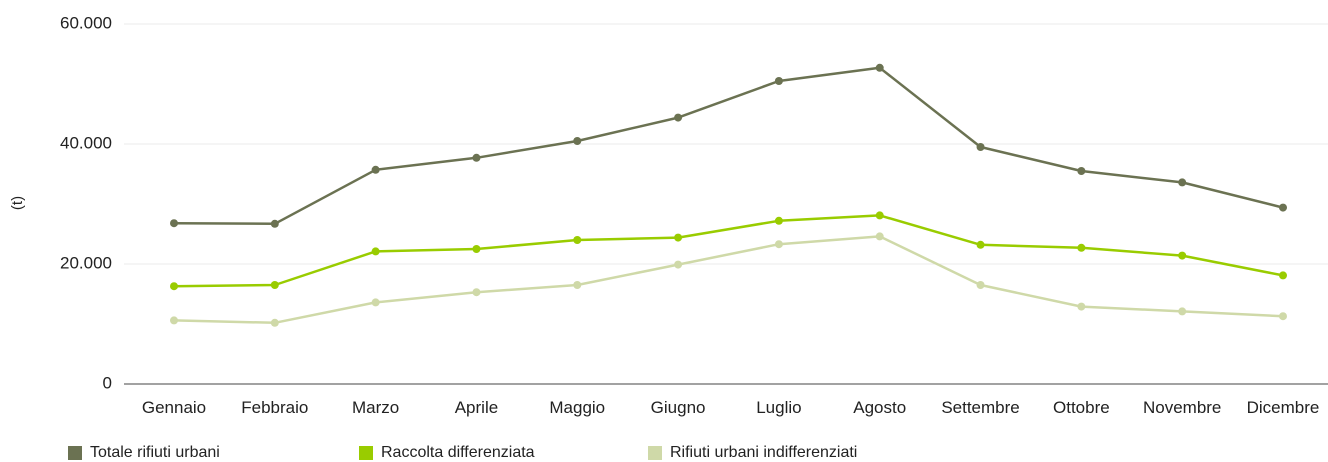 This screenshot has width=1328, height=462. I want to click on series-group, so click(728, 250).